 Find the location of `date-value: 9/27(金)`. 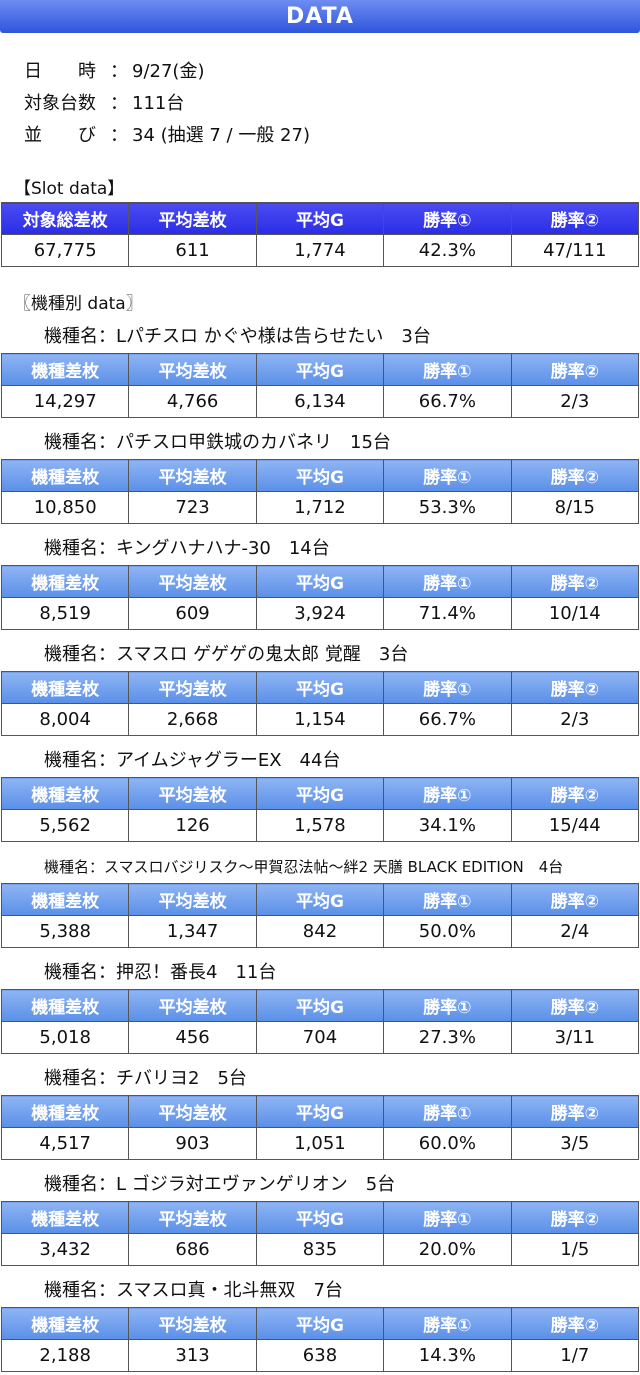

date-value: 9/27(金) is located at coordinates (168, 71).